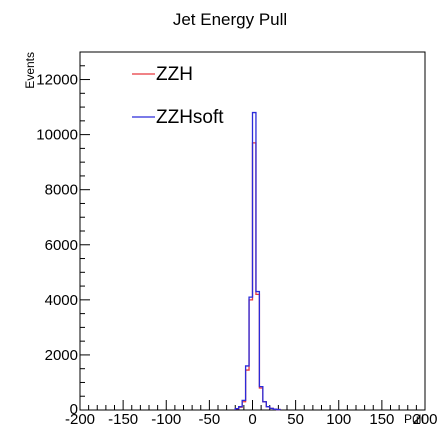  Describe the element at coordinates (381, 419) in the screenshot. I see `x-tick-label: 150` at that location.